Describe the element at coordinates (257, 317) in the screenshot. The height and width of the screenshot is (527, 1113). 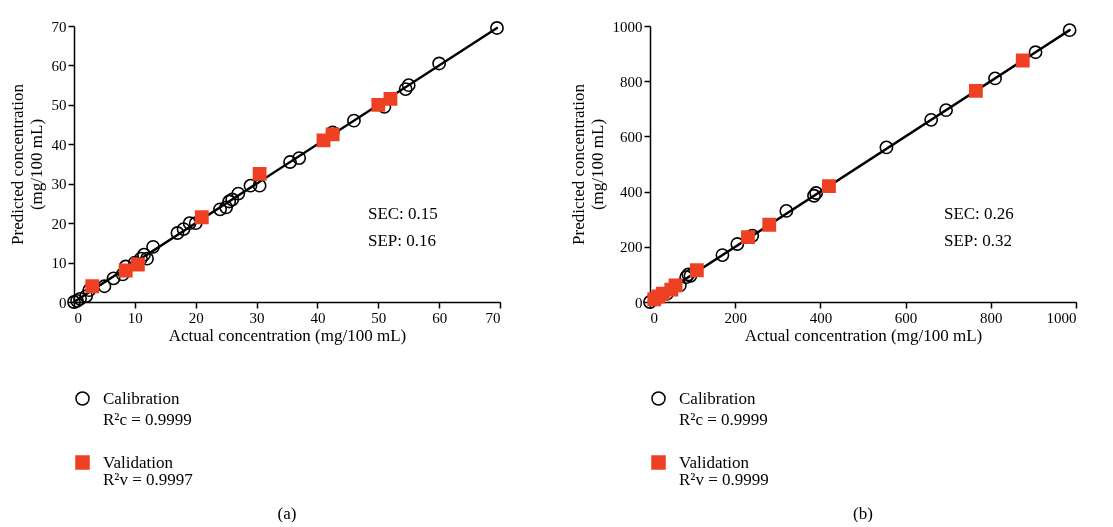
I see `x-tick-label: 30` at that location.